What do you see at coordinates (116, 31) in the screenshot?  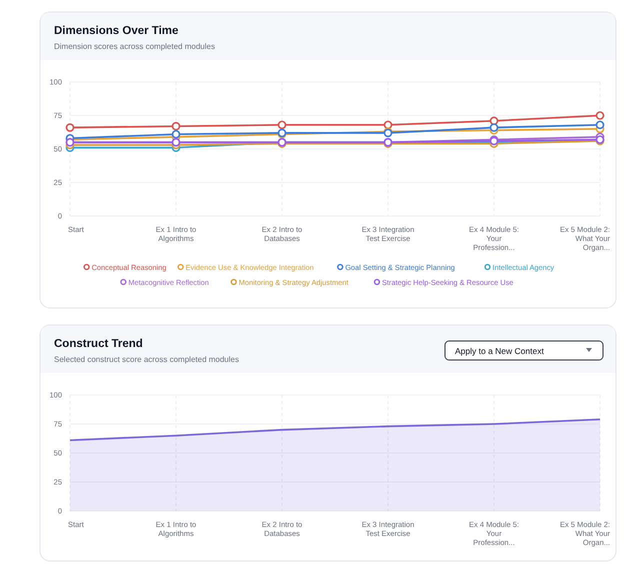 I see `chart-title: Dimensions Over Time` at bounding box center [116, 31].